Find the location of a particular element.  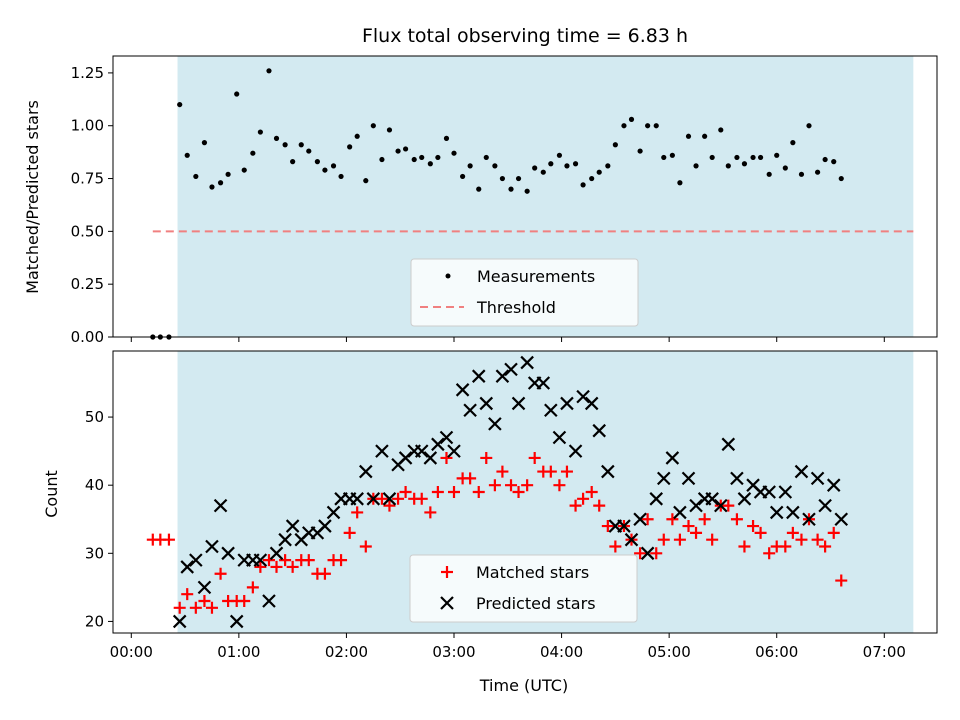

top-y-tick-label: 0.75 is located at coordinates (87, 179).